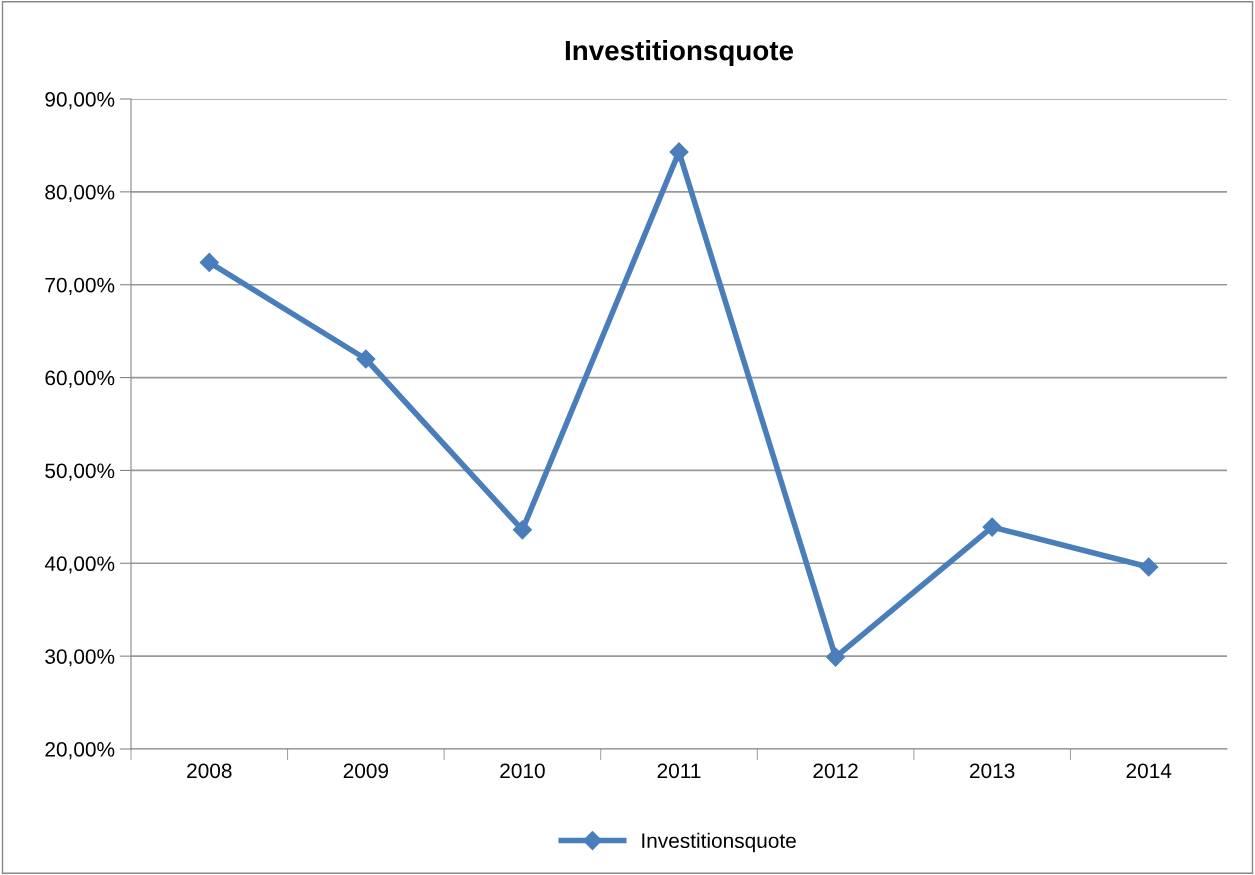  Describe the element at coordinates (80, 658) in the screenshot. I see `y-tick-label: 30,00%` at that location.